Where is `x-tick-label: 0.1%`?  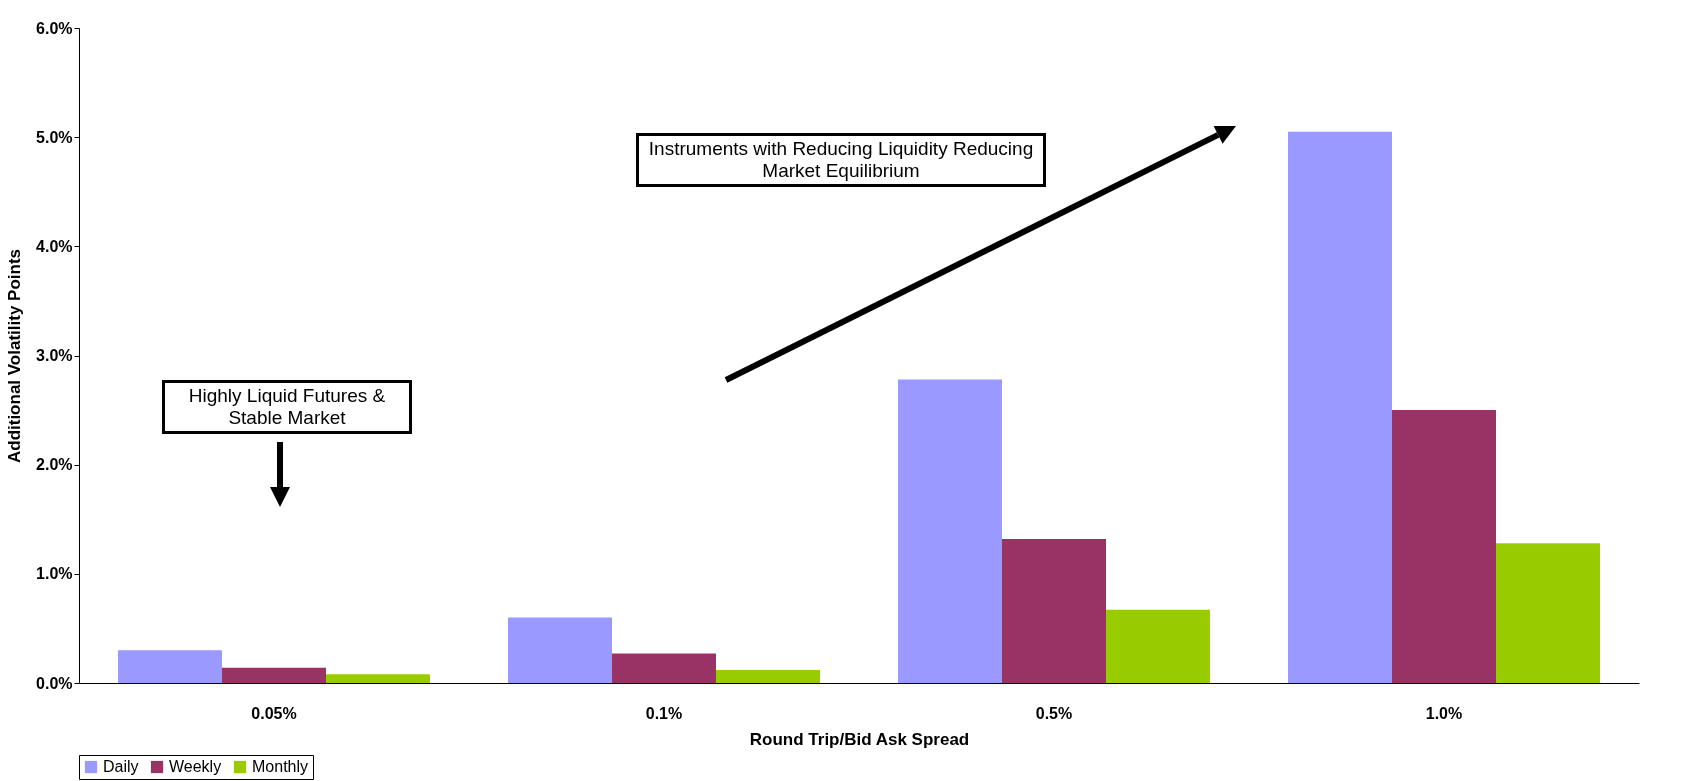 x-tick-label: 0.1% is located at coordinates (664, 713).